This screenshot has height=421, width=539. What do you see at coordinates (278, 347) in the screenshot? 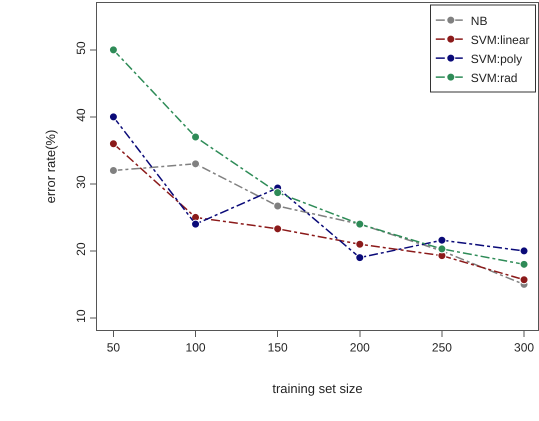
I see `x-tick-label: 150` at bounding box center [278, 347].